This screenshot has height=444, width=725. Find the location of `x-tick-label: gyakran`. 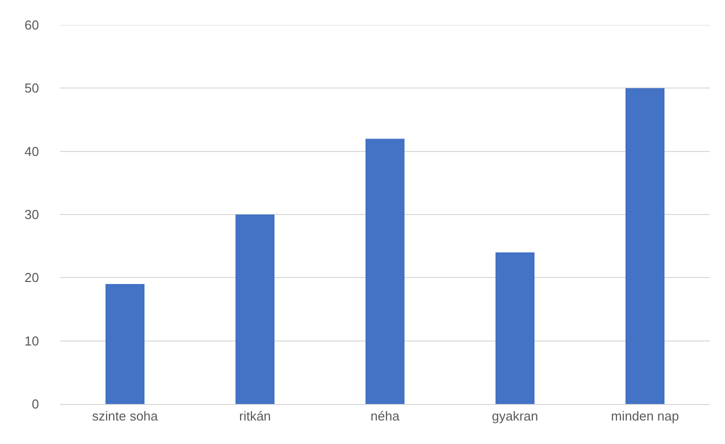

x-tick-label: gyakran is located at coordinates (515, 416).